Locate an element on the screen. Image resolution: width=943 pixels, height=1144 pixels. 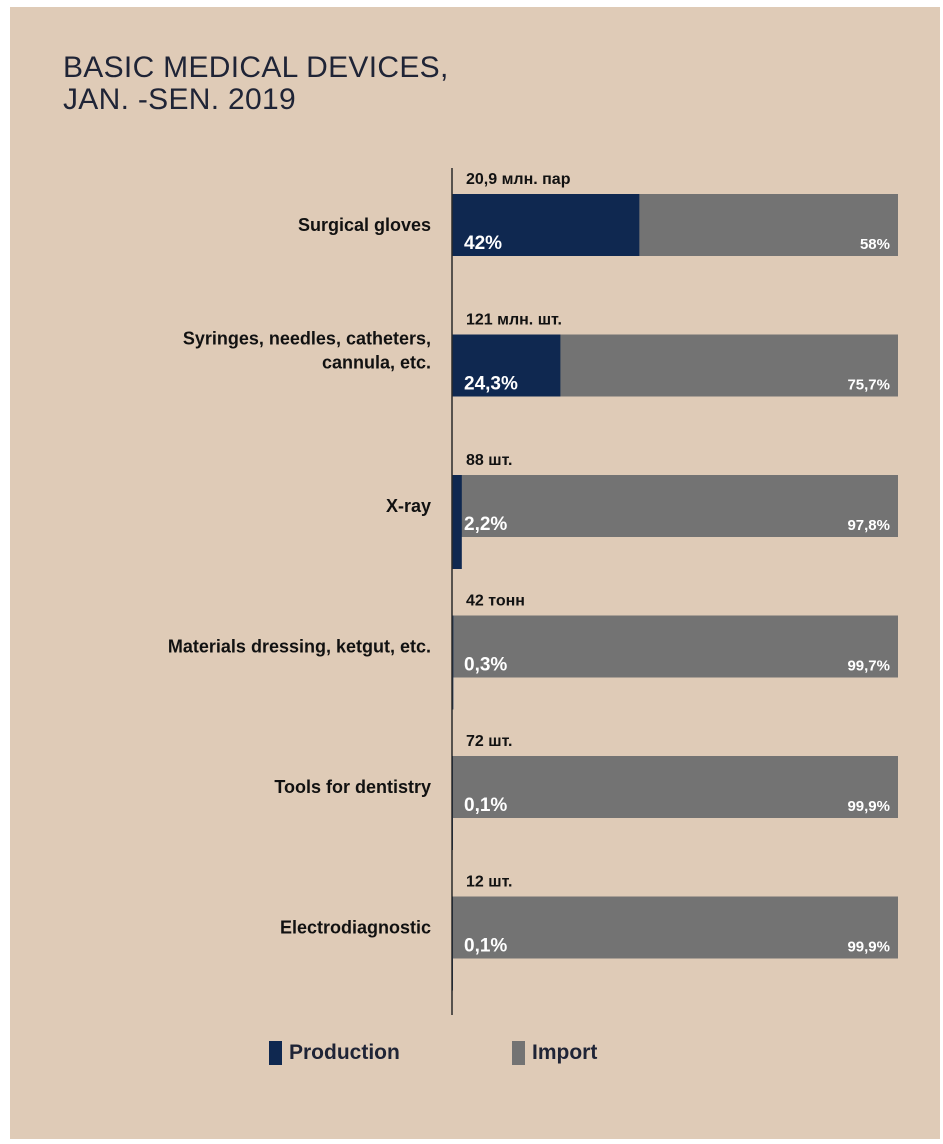
import-percent-label: 97,8% is located at coordinates (868, 525).